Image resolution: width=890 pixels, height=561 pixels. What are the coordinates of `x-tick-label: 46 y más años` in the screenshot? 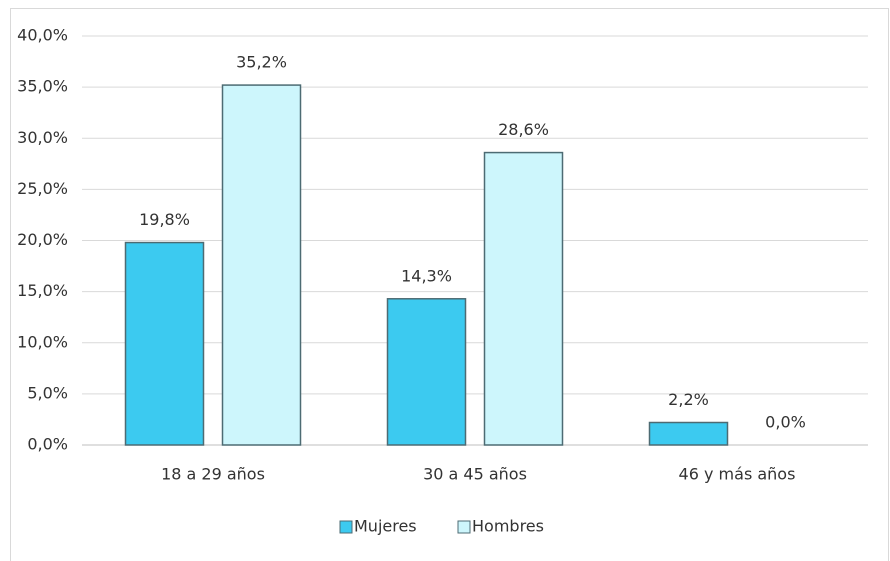 It's located at (737, 474).